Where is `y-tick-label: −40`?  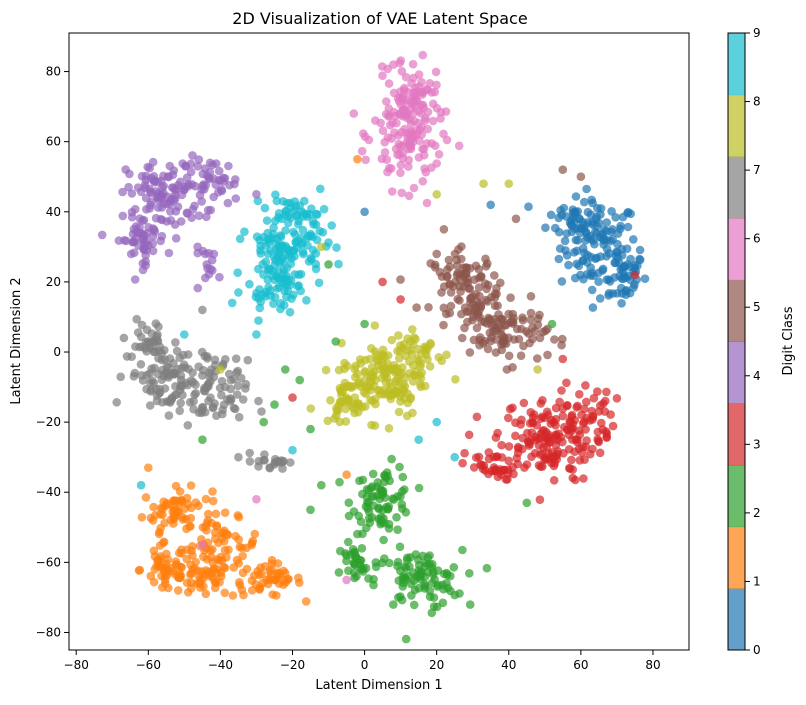 y-tick-label: −40 is located at coordinates (48, 492).